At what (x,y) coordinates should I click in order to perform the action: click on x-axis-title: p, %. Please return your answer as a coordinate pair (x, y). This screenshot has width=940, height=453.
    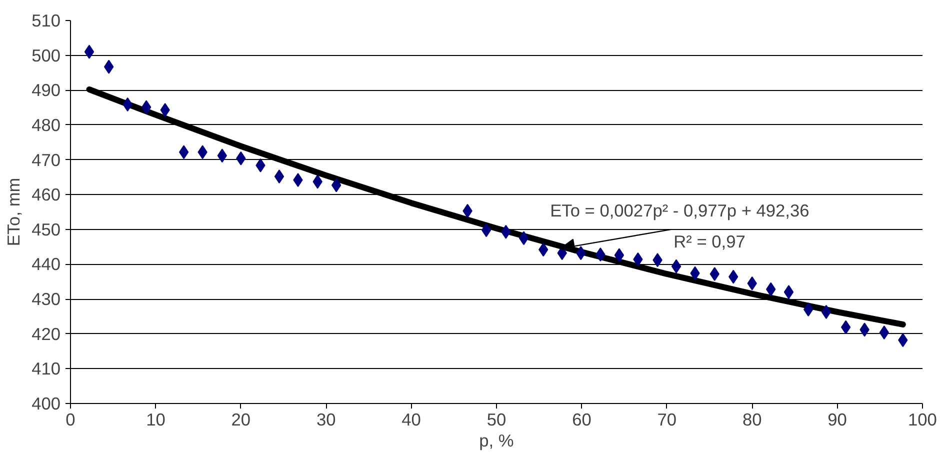
    Looking at the image, I should click on (496, 440).